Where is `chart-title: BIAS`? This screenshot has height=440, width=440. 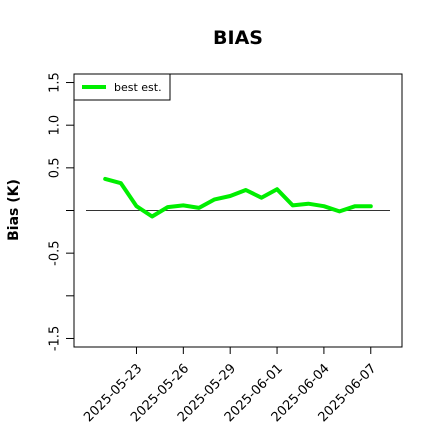 chart-title: BIAS is located at coordinates (238, 38).